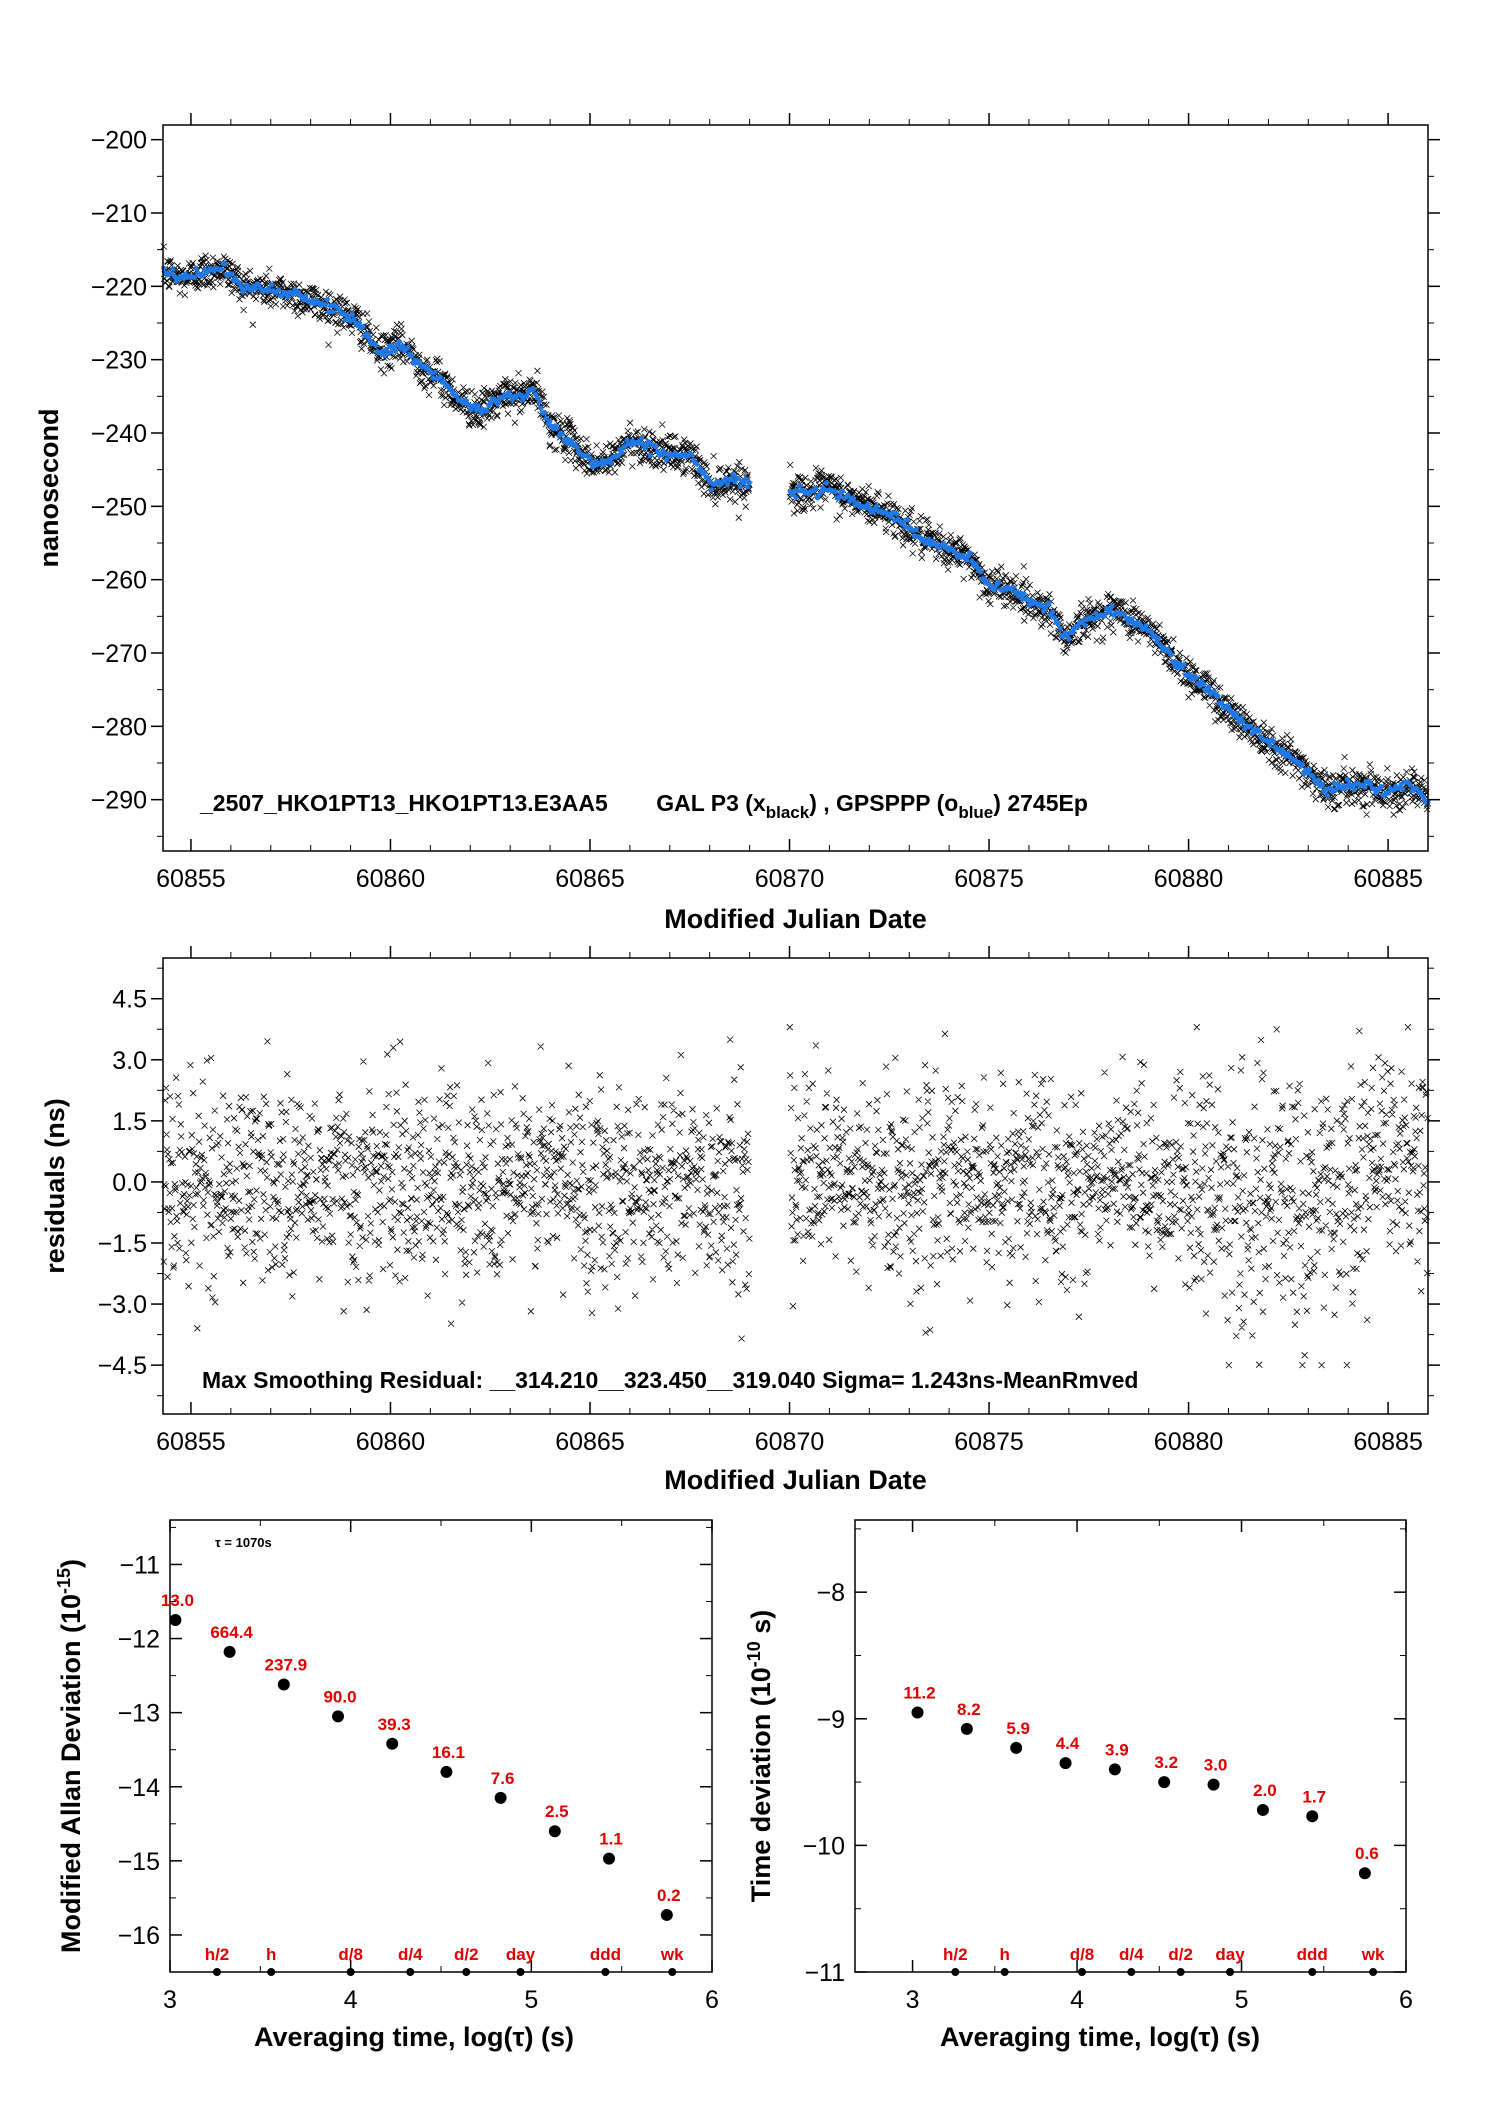 This screenshot has width=1488, height=2105. I want to click on timeseries-annotation-gal: GAL P3 (x, so click(711, 803).